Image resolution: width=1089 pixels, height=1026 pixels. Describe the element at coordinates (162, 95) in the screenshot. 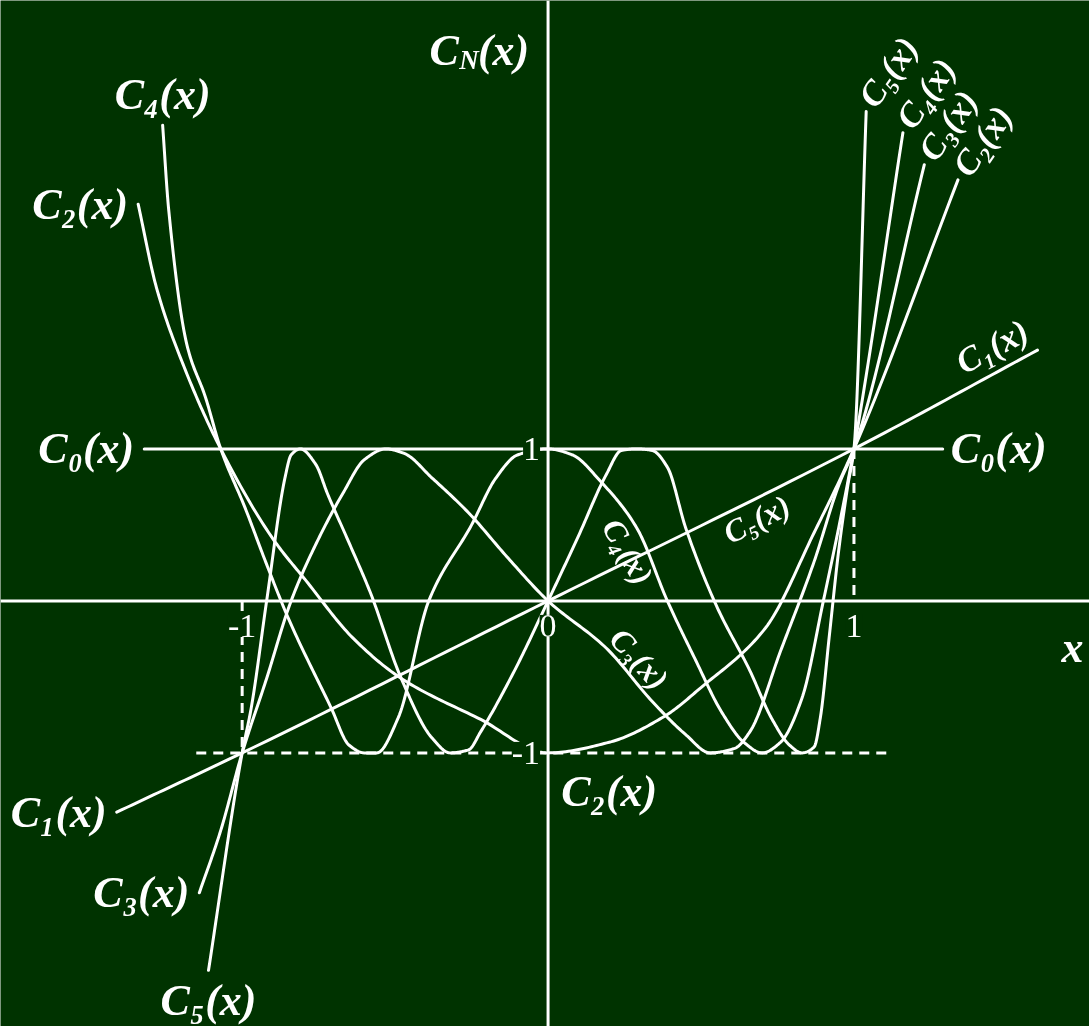

I see `annotation: C₄(x)` at that location.